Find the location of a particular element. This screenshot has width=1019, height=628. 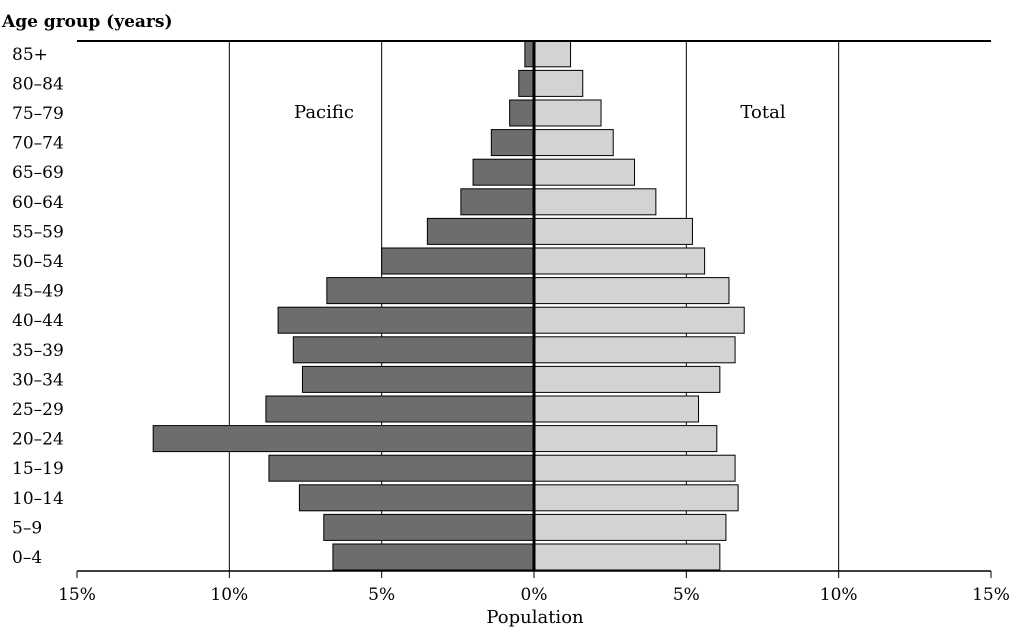

y-tick-label: 40–44 is located at coordinates (38, 321).